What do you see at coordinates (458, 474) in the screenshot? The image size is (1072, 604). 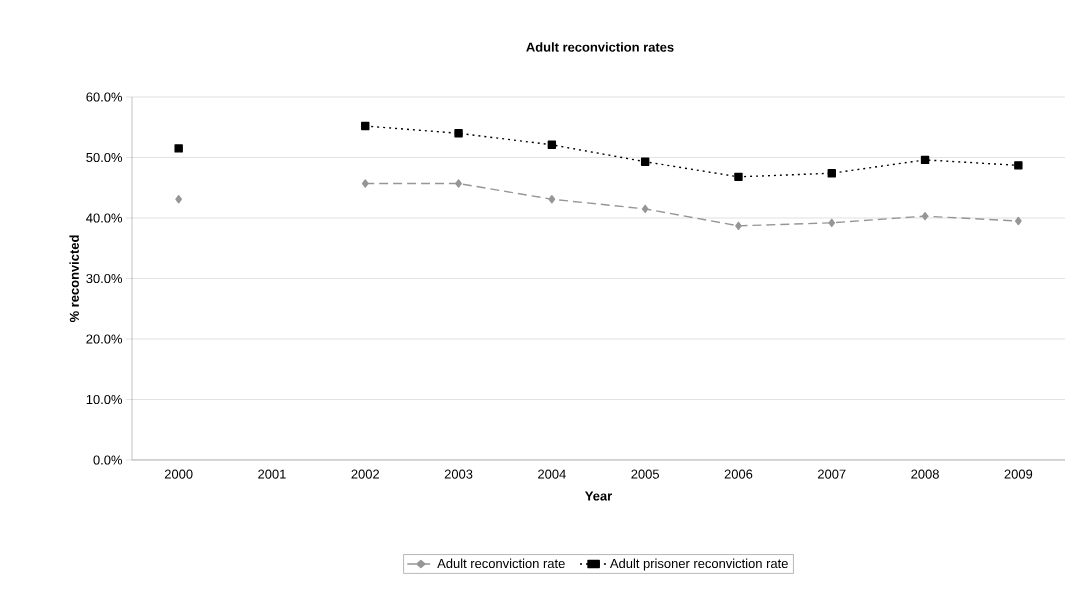 I see `x-tick-label: 2003` at bounding box center [458, 474].